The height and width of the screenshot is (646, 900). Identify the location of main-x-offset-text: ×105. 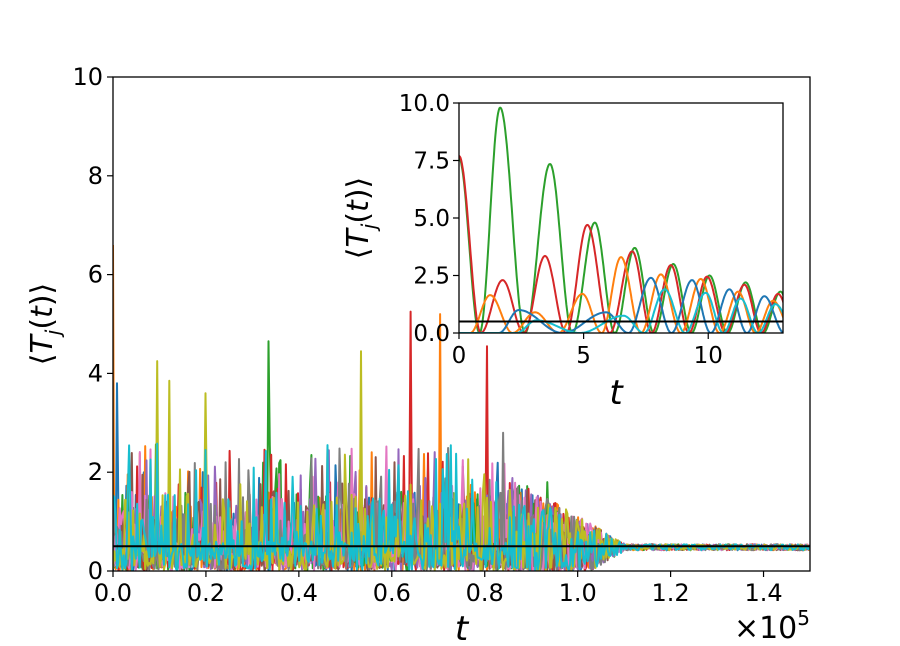
(772, 623).